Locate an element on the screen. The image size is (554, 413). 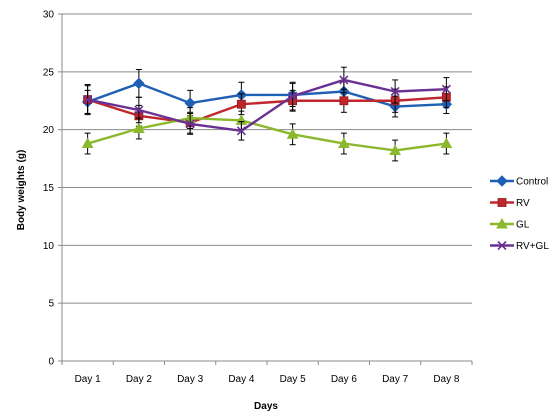
y-tick-label: 15 is located at coordinates (49, 188).